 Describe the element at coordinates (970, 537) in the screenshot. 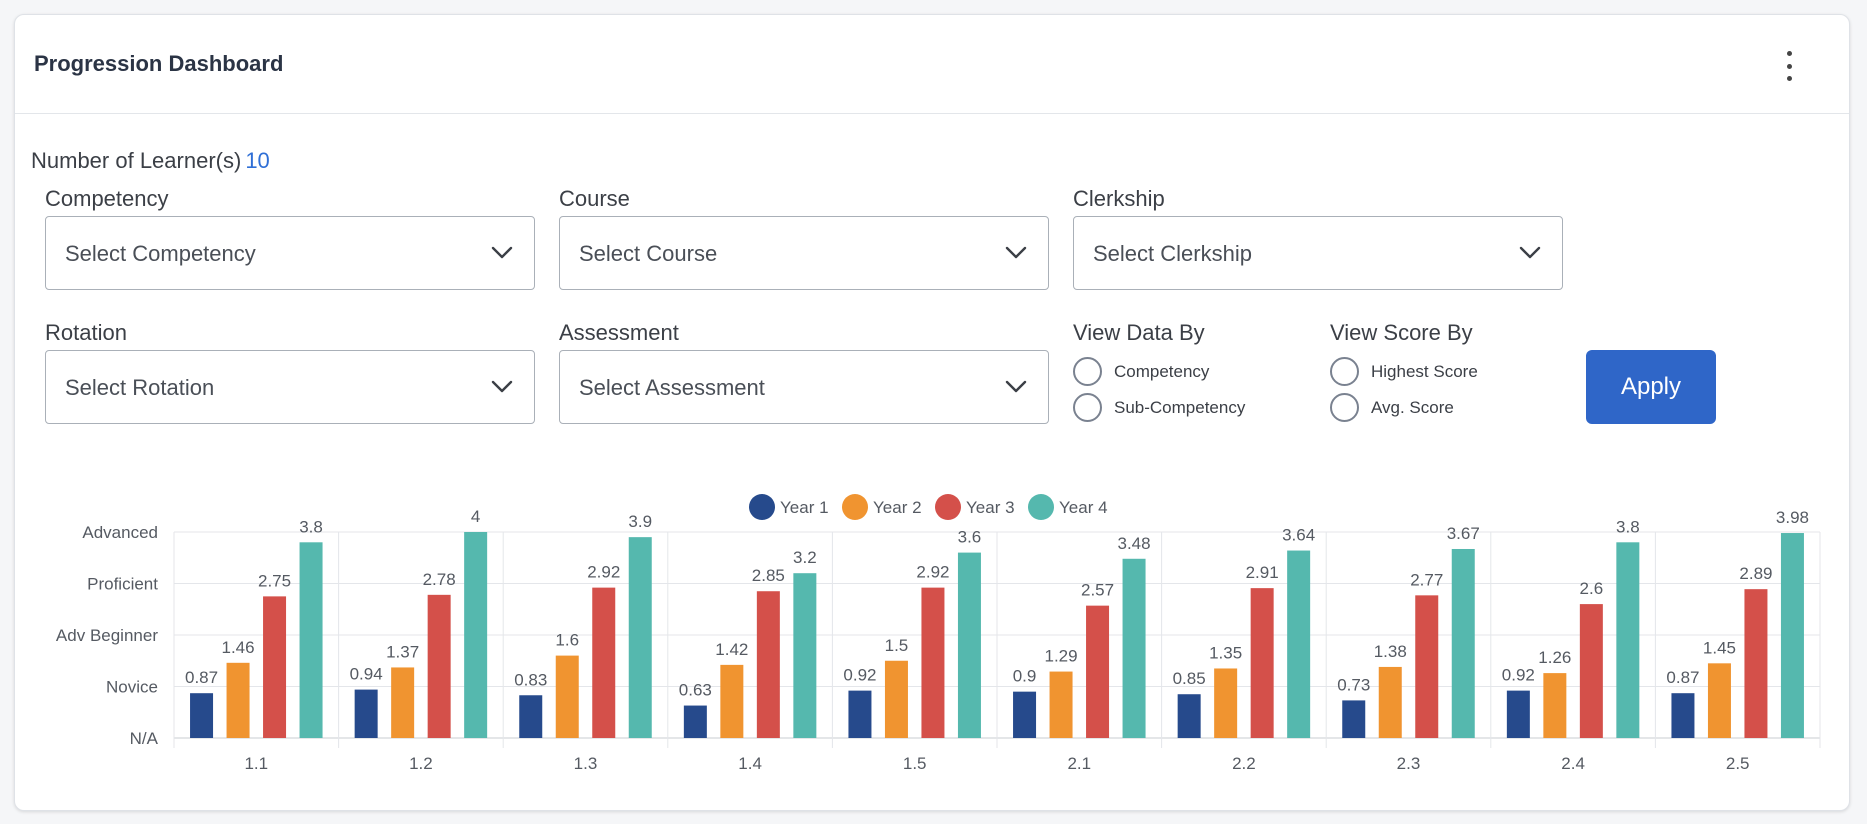

I see `data-label: 3.6` at that location.